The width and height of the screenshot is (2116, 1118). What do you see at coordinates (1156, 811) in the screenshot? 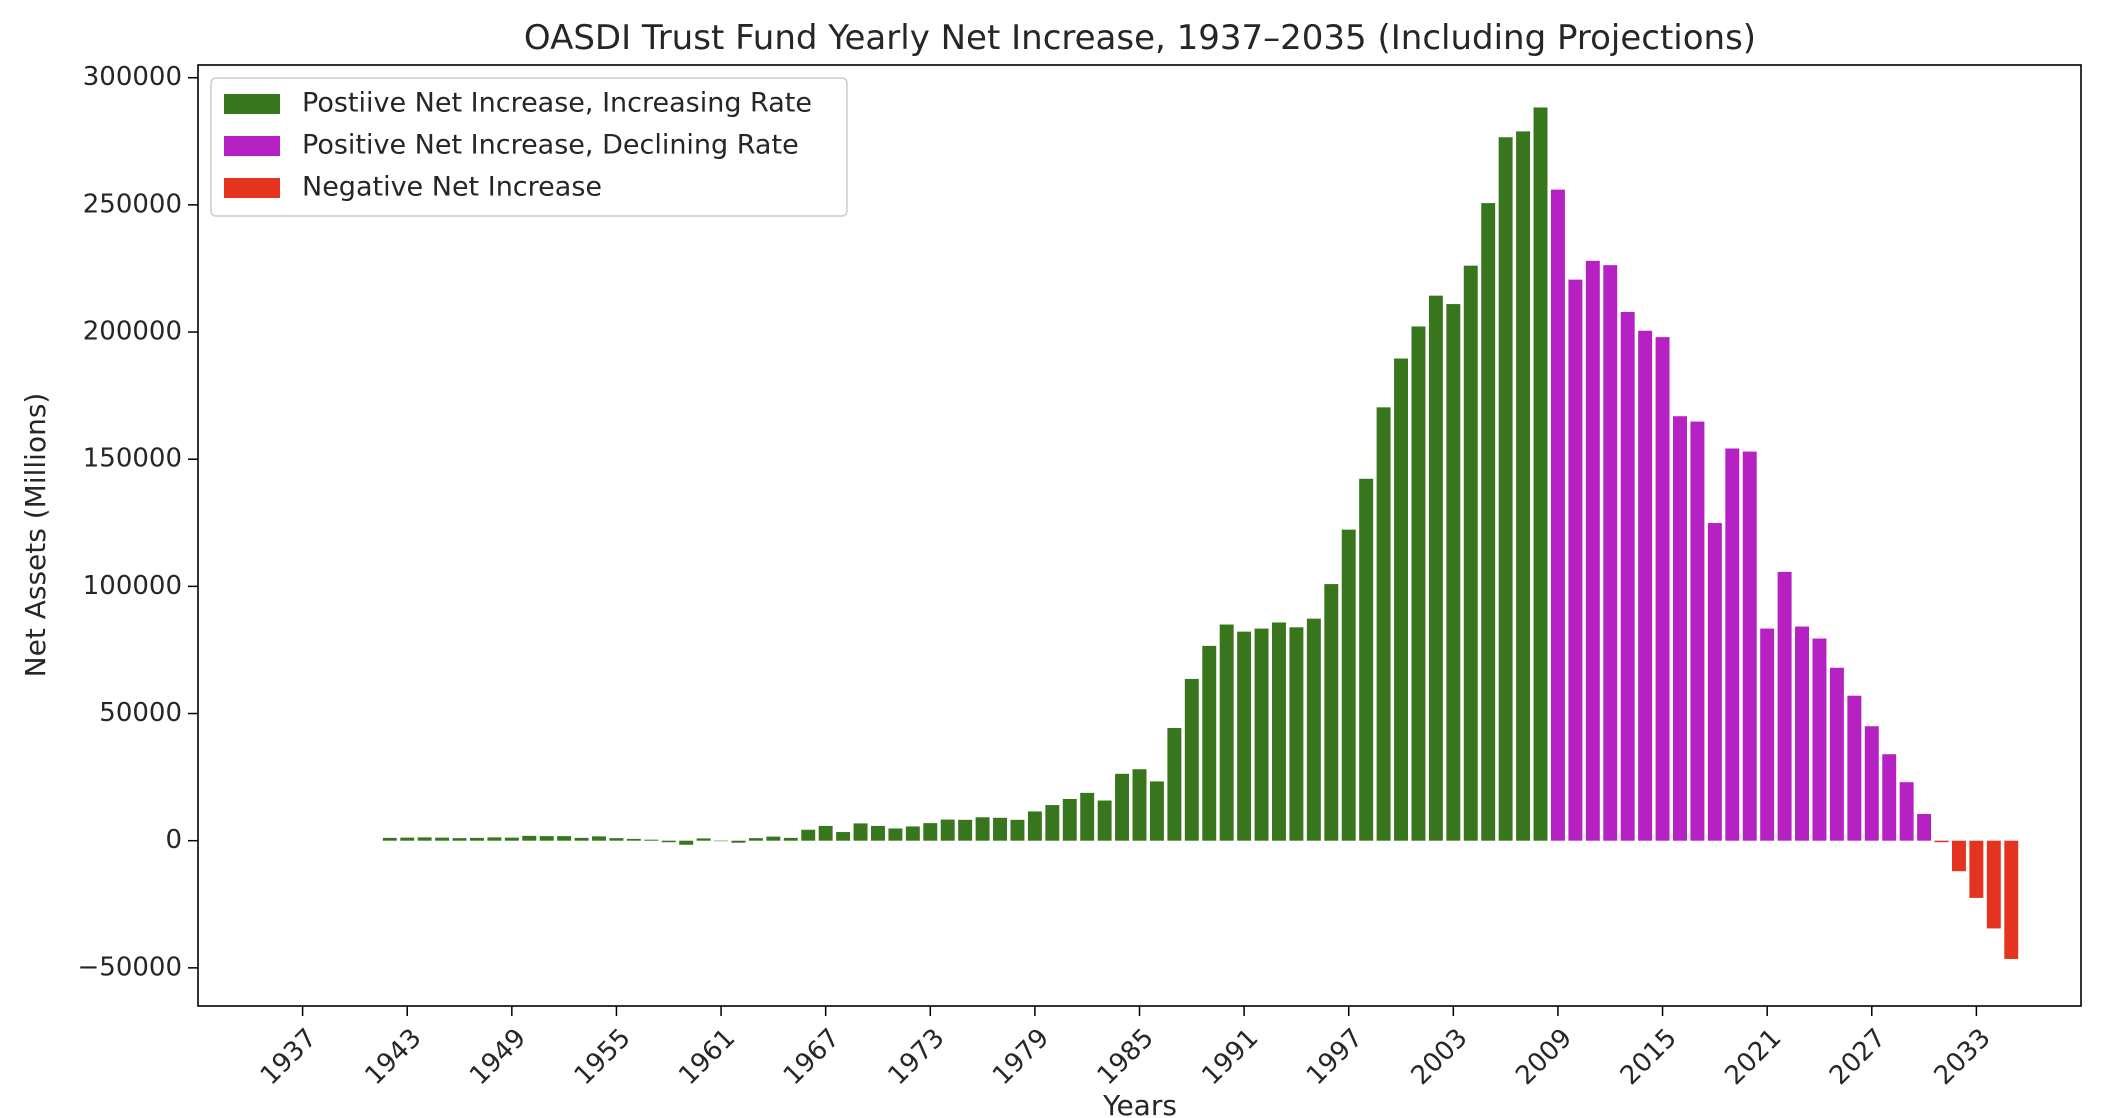
I see `bar-1986` at bounding box center [1156, 811].